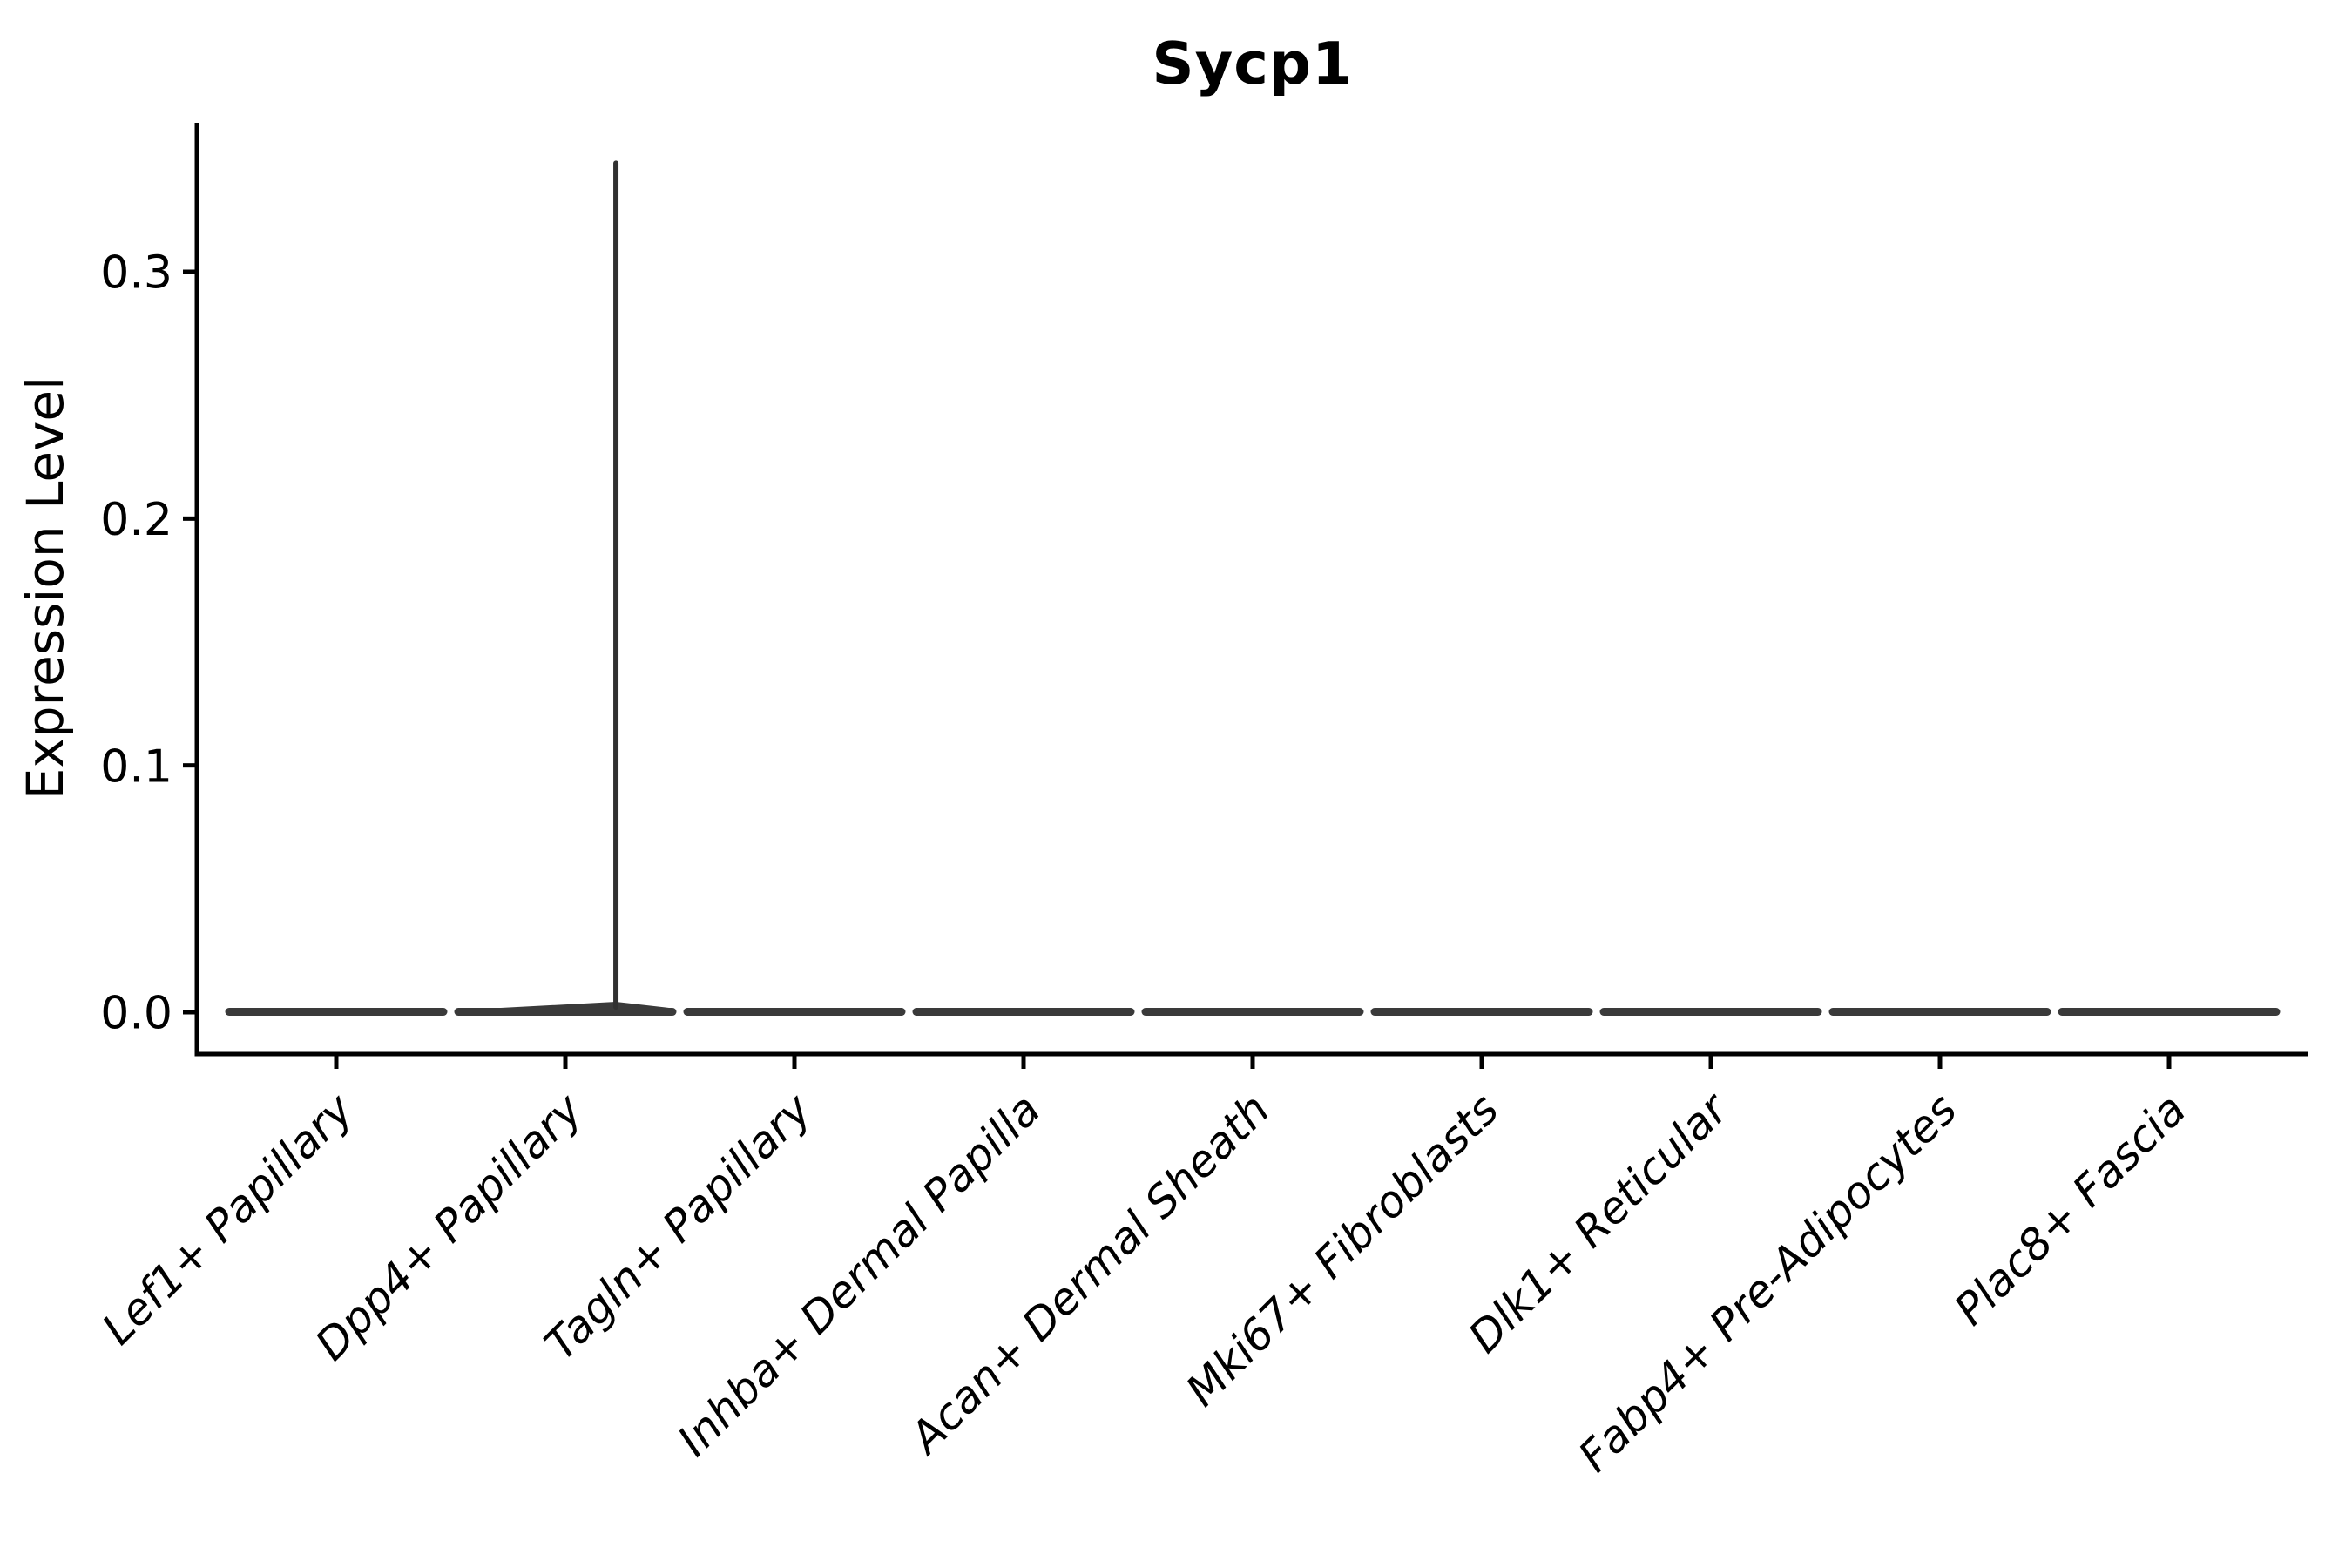  Describe the element at coordinates (1089, 1274) in the screenshot. I see `x-category-label: Acan+ Dermal Sheath` at that location.